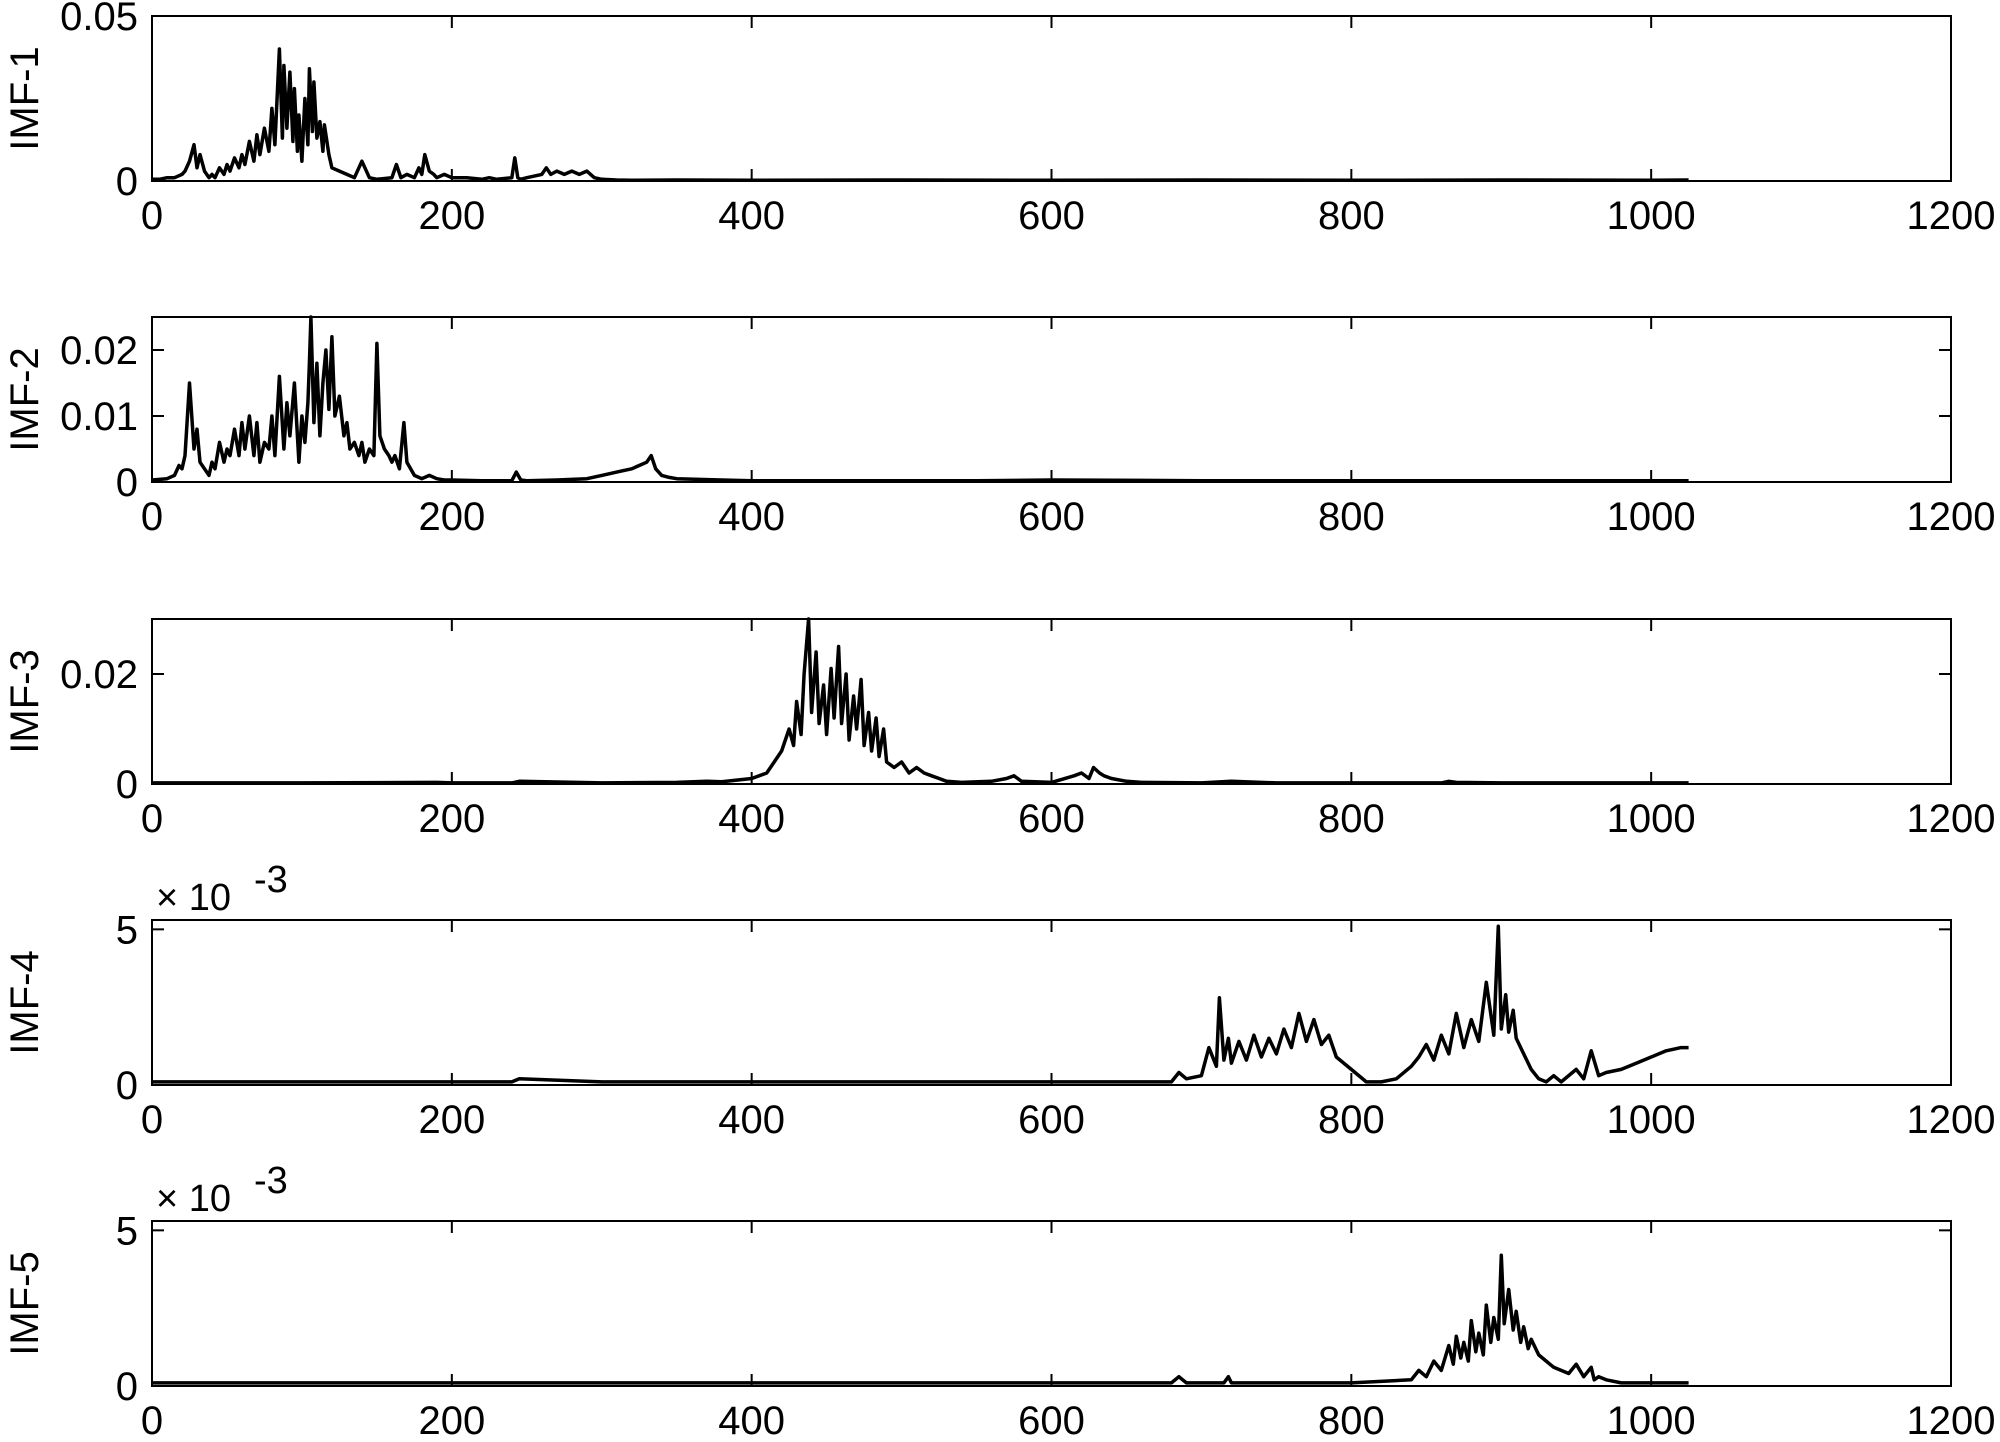 The width and height of the screenshot is (2000, 1442). I want to click on y-axis-label: IMF-3, so click(25, 701).